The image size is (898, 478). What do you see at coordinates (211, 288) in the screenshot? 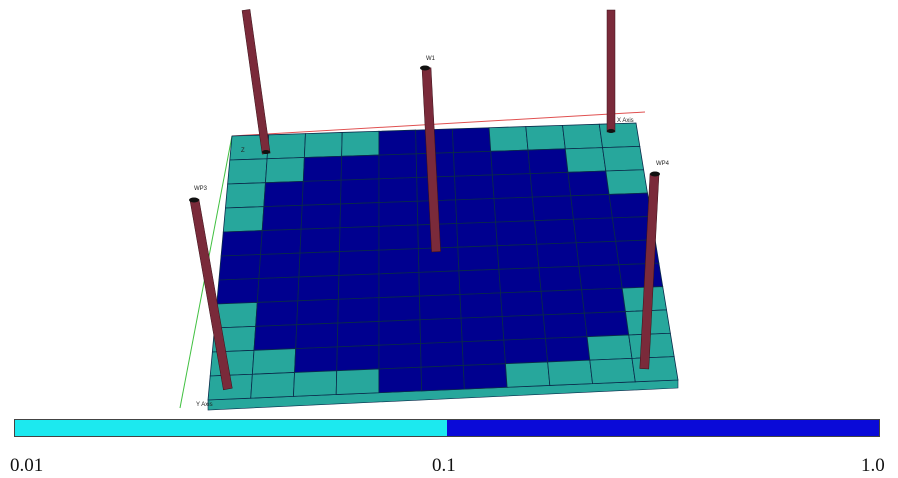
I see `well-wp3: WP3` at bounding box center [211, 288].